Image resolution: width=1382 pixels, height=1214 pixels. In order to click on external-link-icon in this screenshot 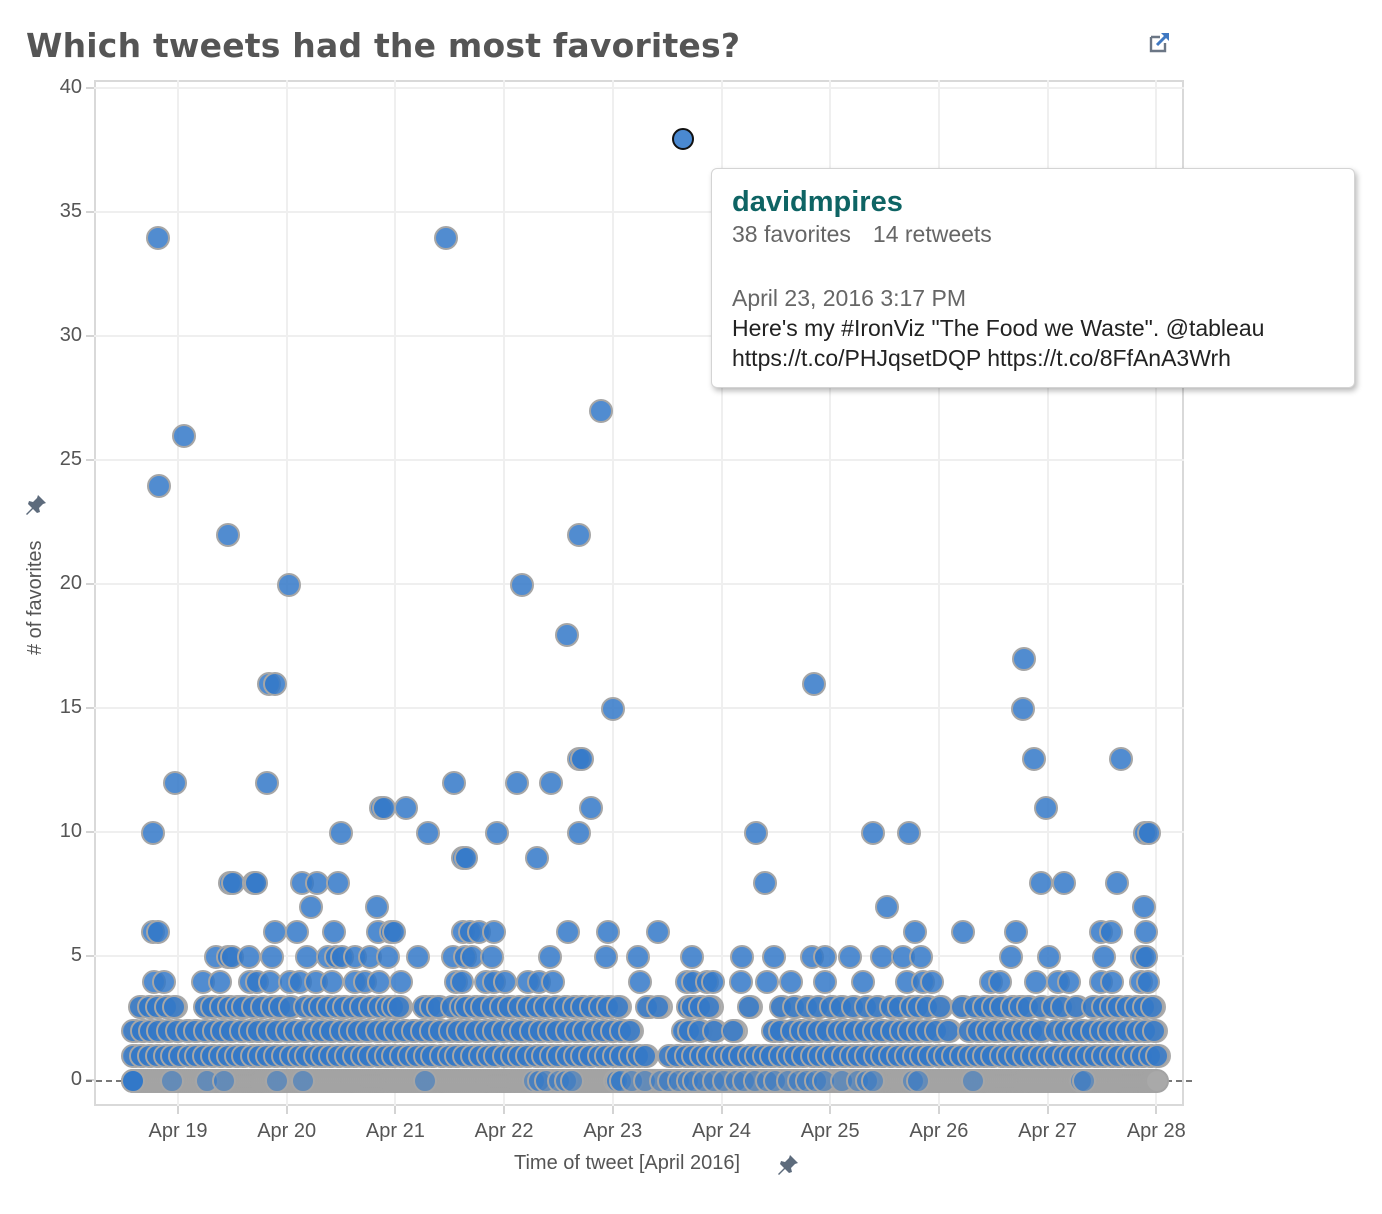, I will do `click(1160, 42)`.